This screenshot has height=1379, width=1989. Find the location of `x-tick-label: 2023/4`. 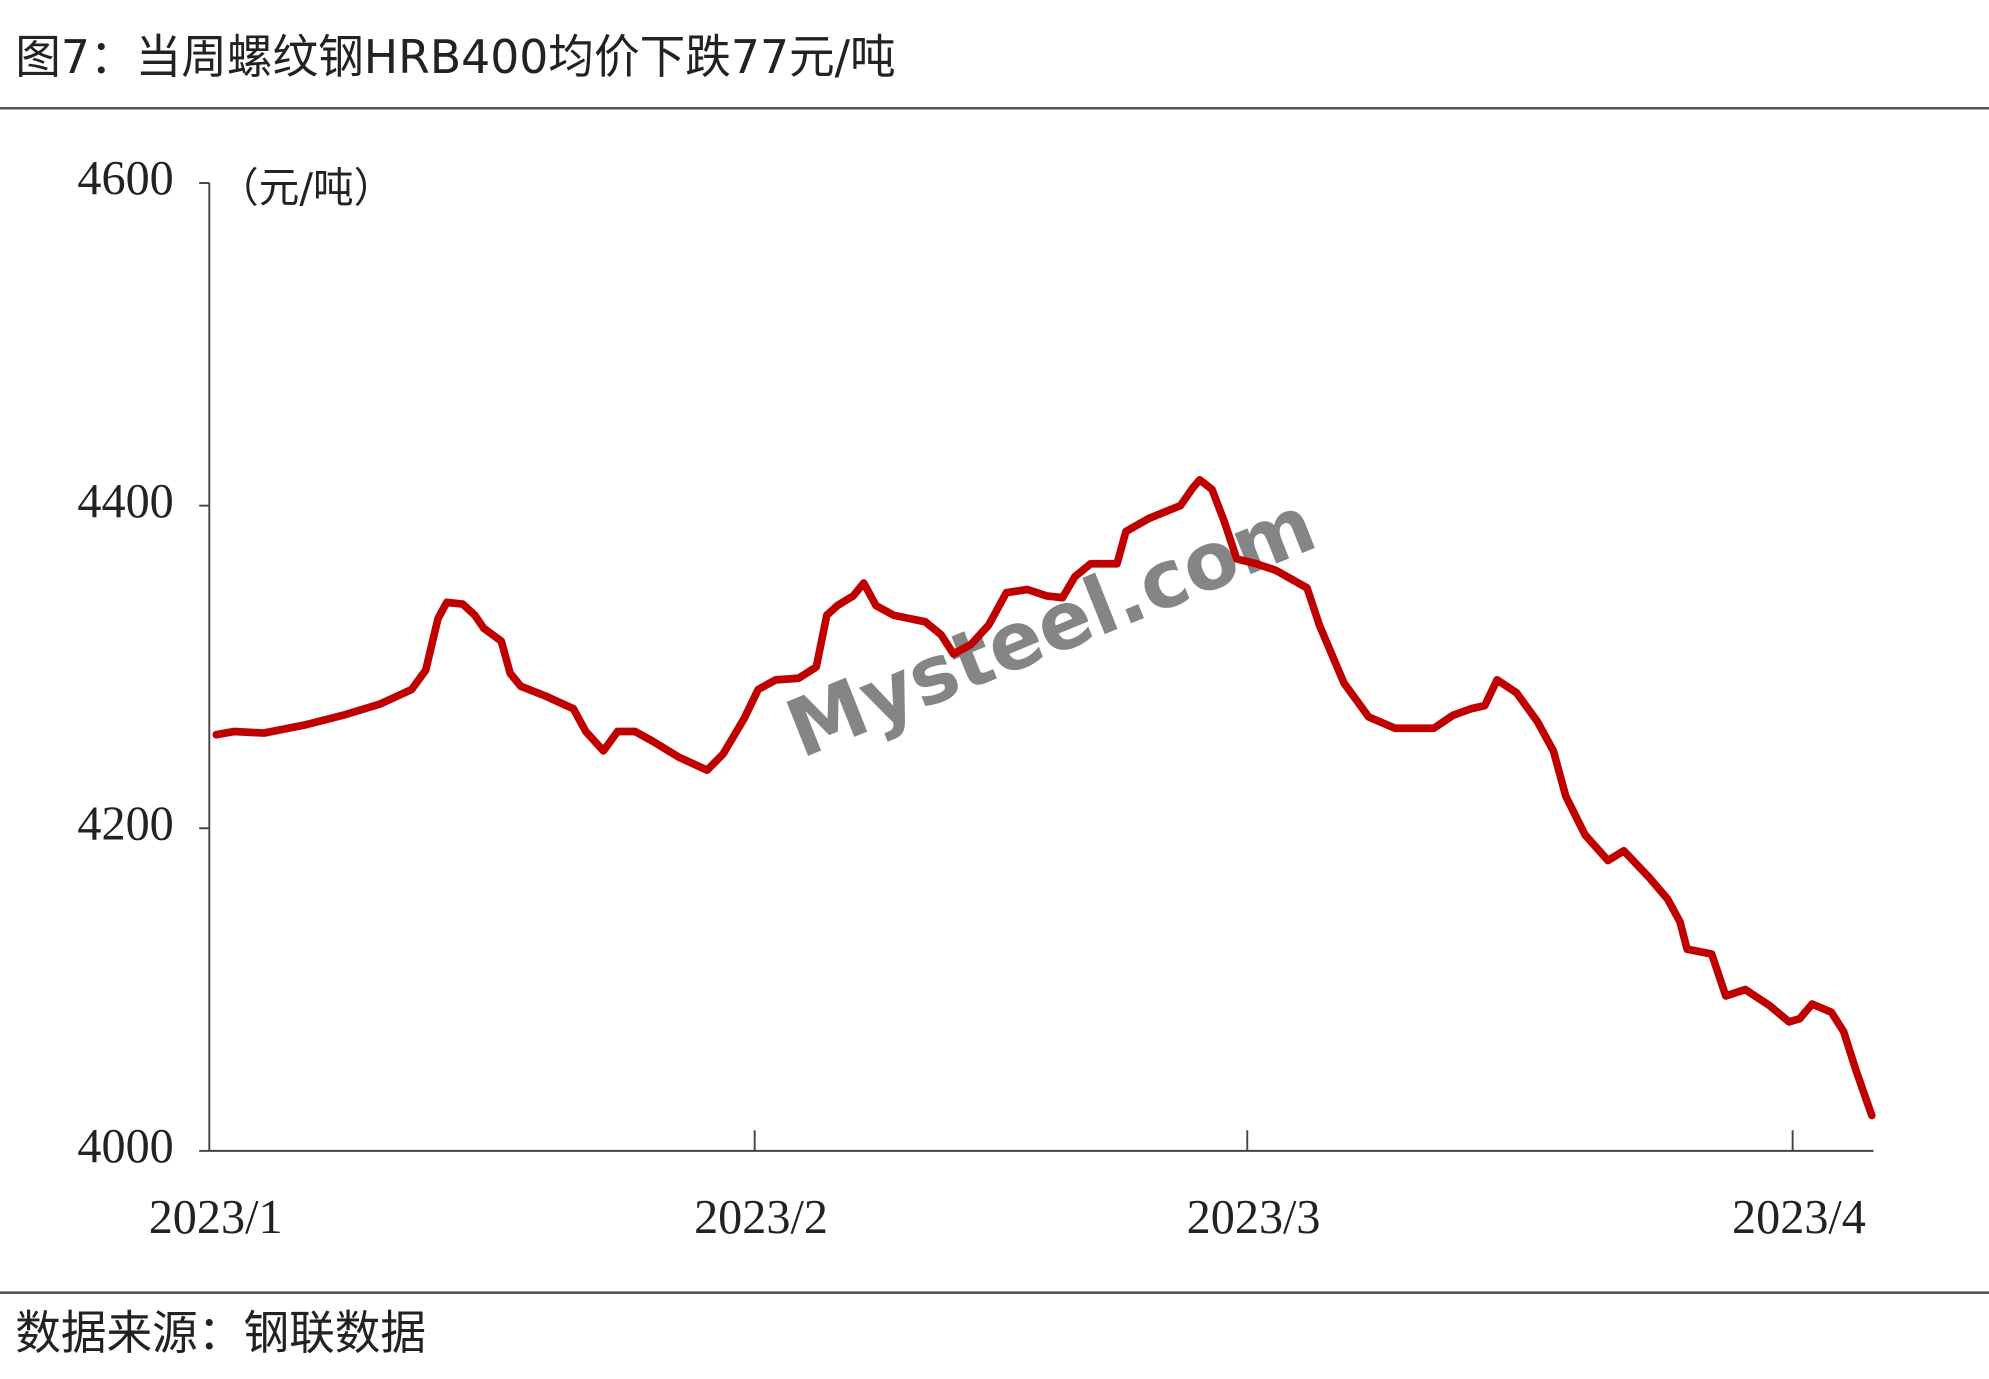

x-tick-label: 2023/4 is located at coordinates (1799, 1217).